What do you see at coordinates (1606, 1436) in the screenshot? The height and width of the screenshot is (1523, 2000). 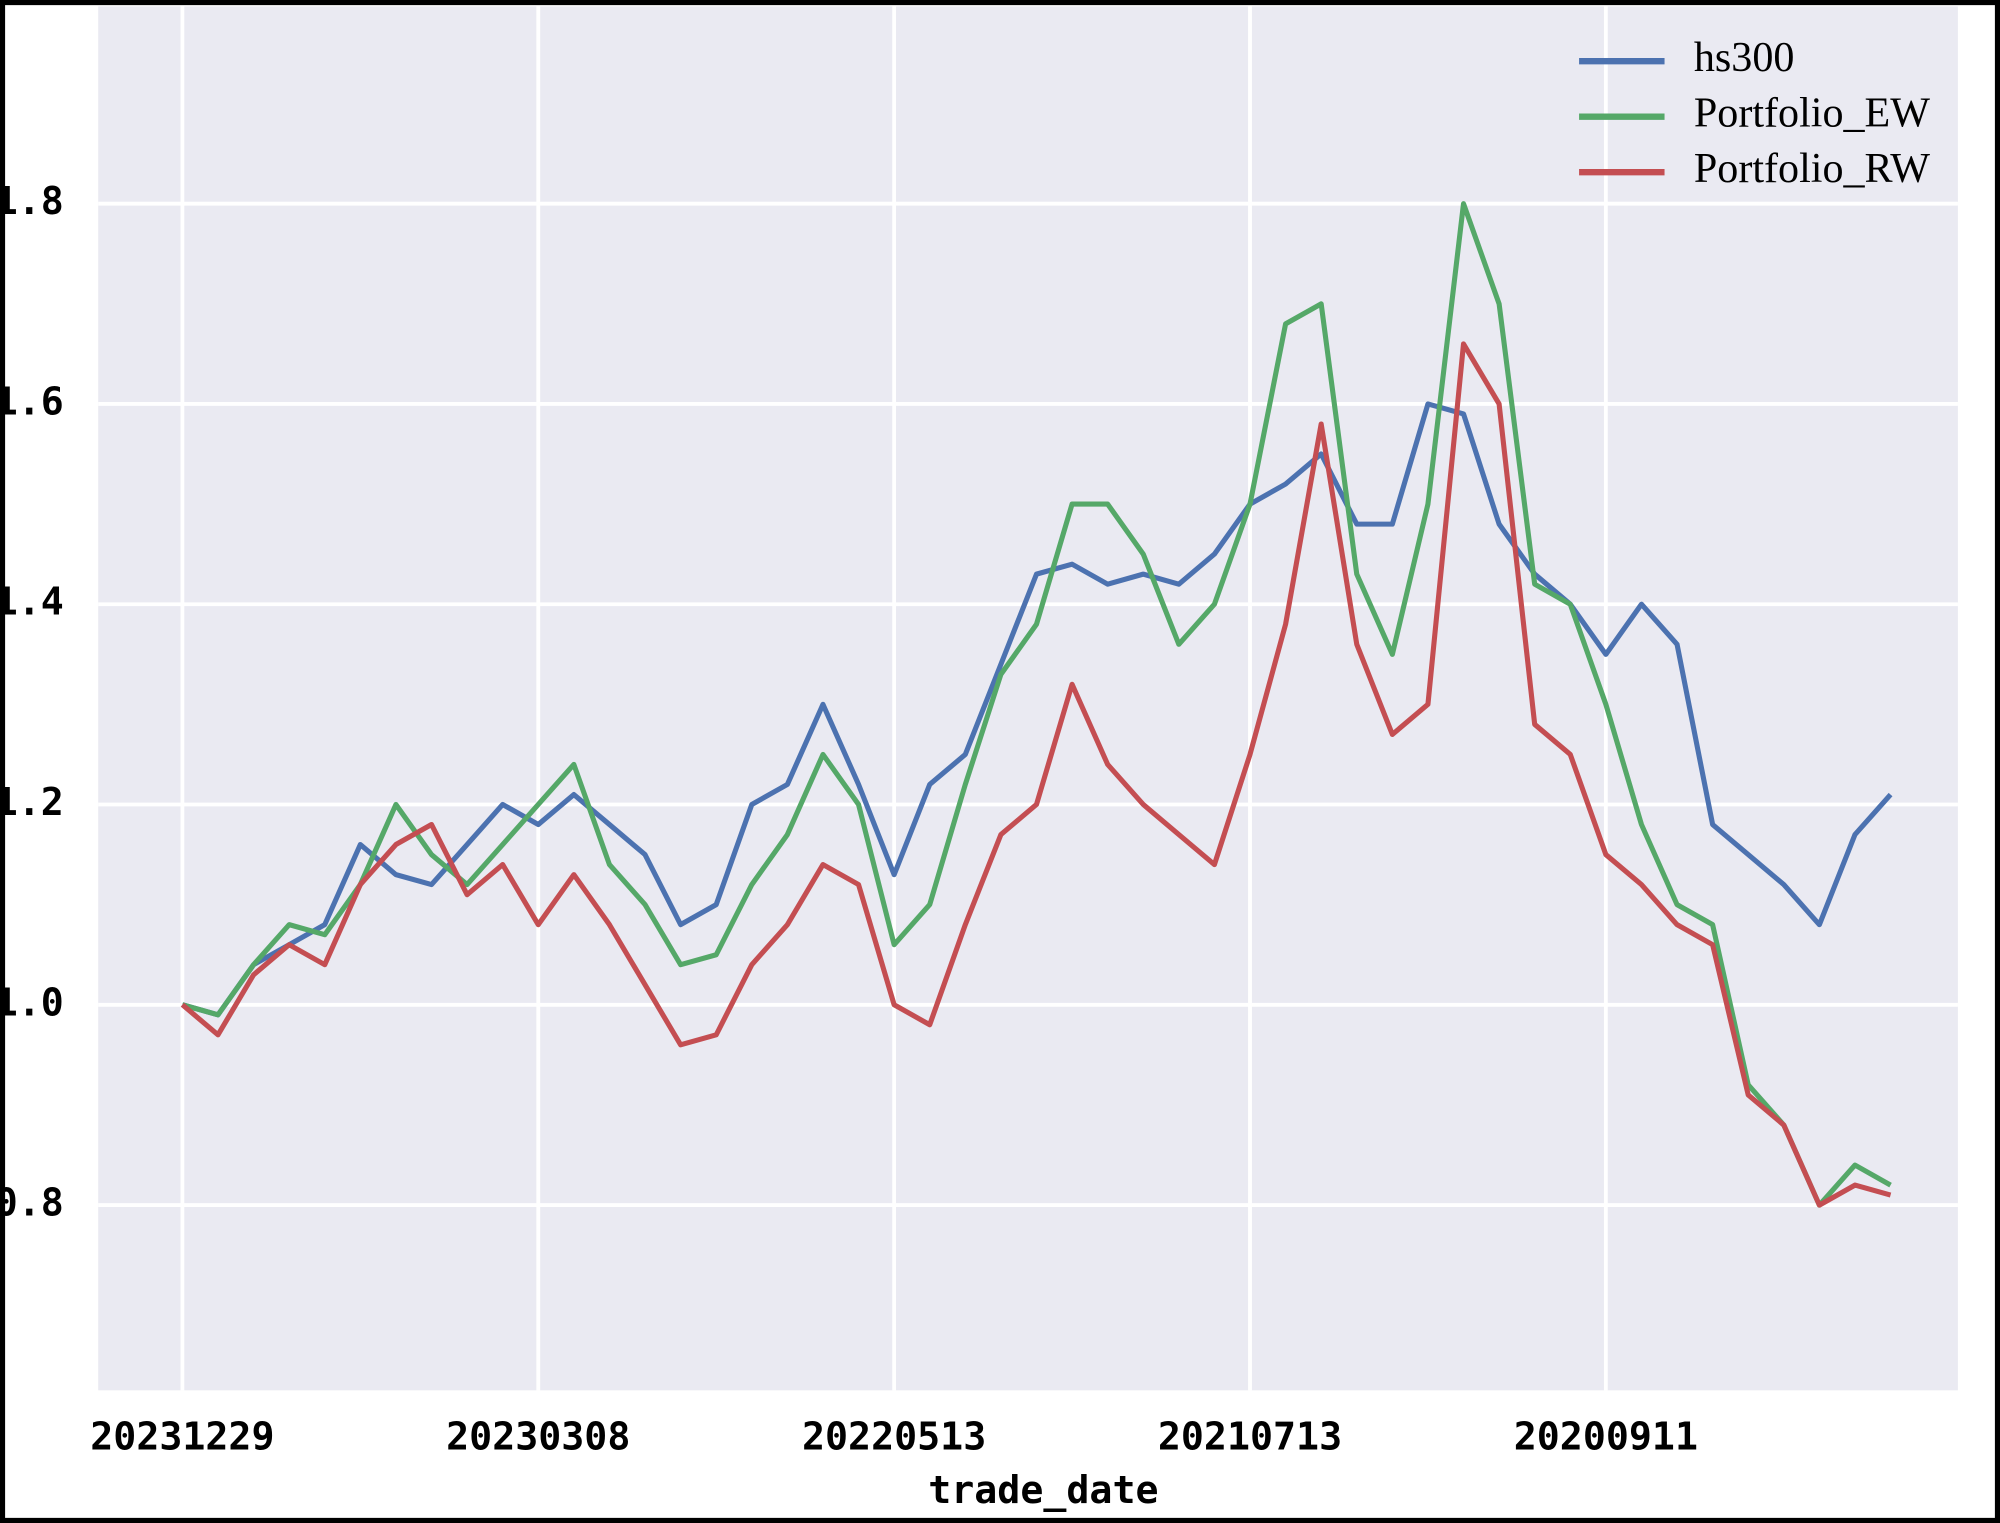 I see `x-tick-label: 20200911` at bounding box center [1606, 1436].